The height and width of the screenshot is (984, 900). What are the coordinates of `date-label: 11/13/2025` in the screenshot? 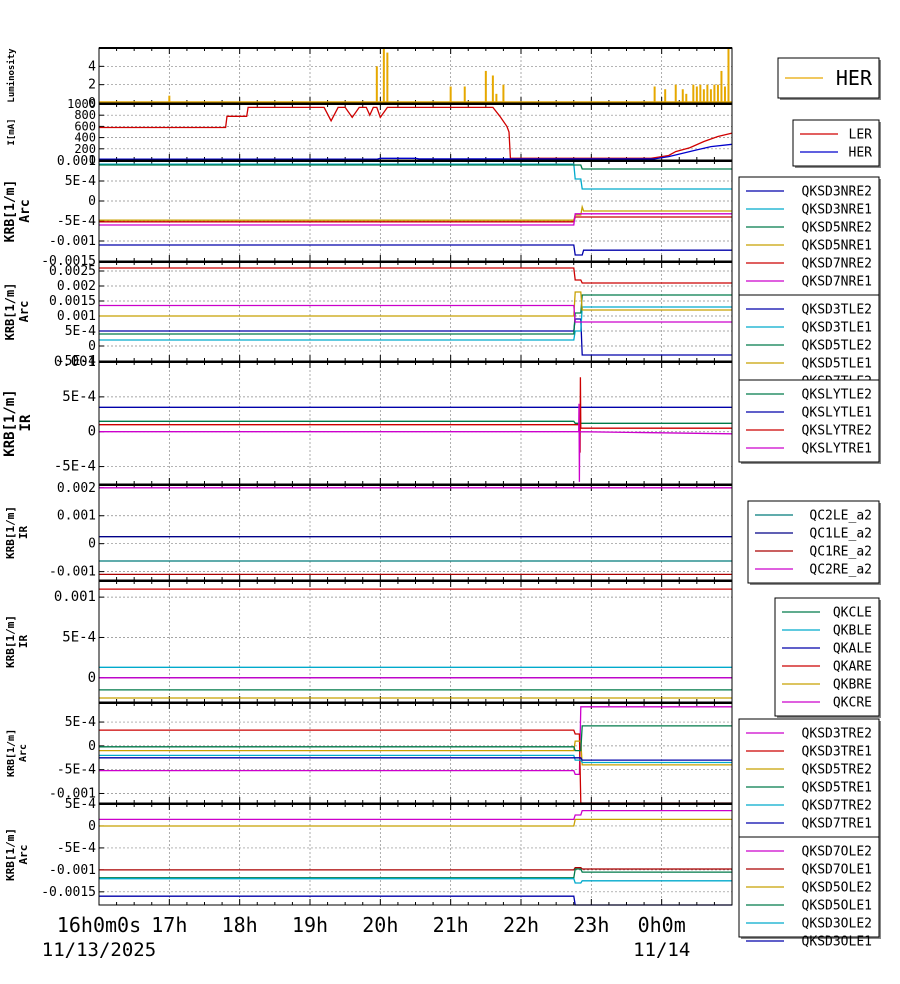 It's located at (99, 950).